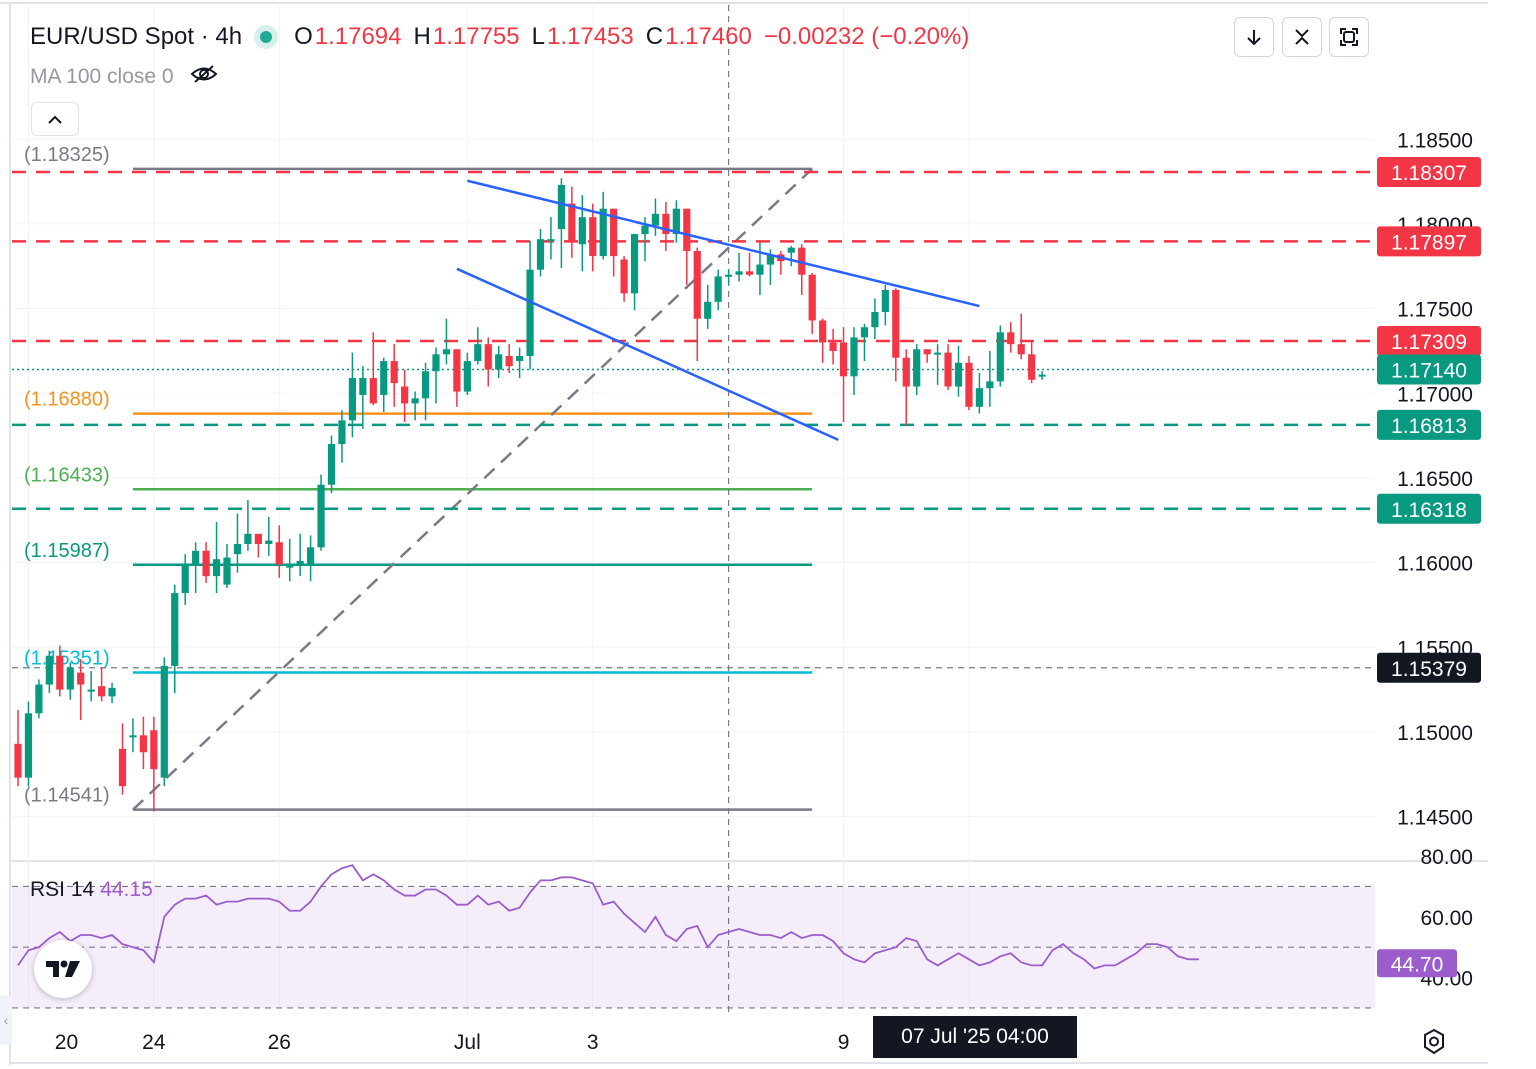  I want to click on open-value: 1.17694, so click(358, 36).